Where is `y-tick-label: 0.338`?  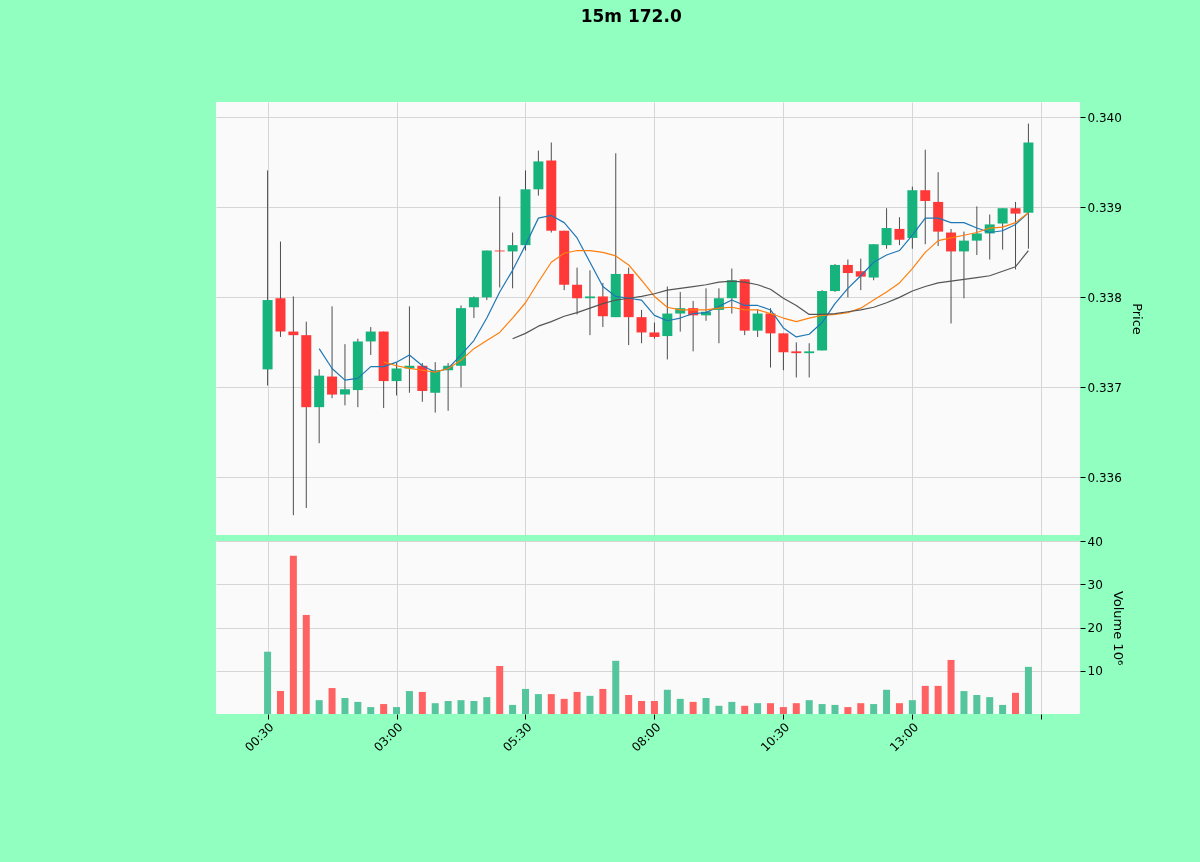 y-tick-label: 0.338 is located at coordinates (1104, 297).